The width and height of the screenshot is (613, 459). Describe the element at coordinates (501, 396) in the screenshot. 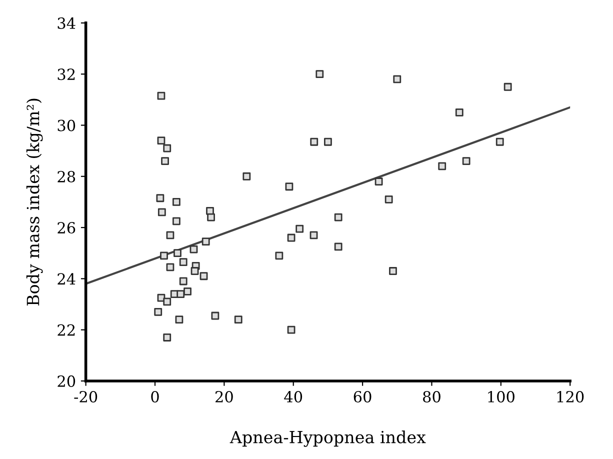

I see `x-tick-label: 100` at that location.